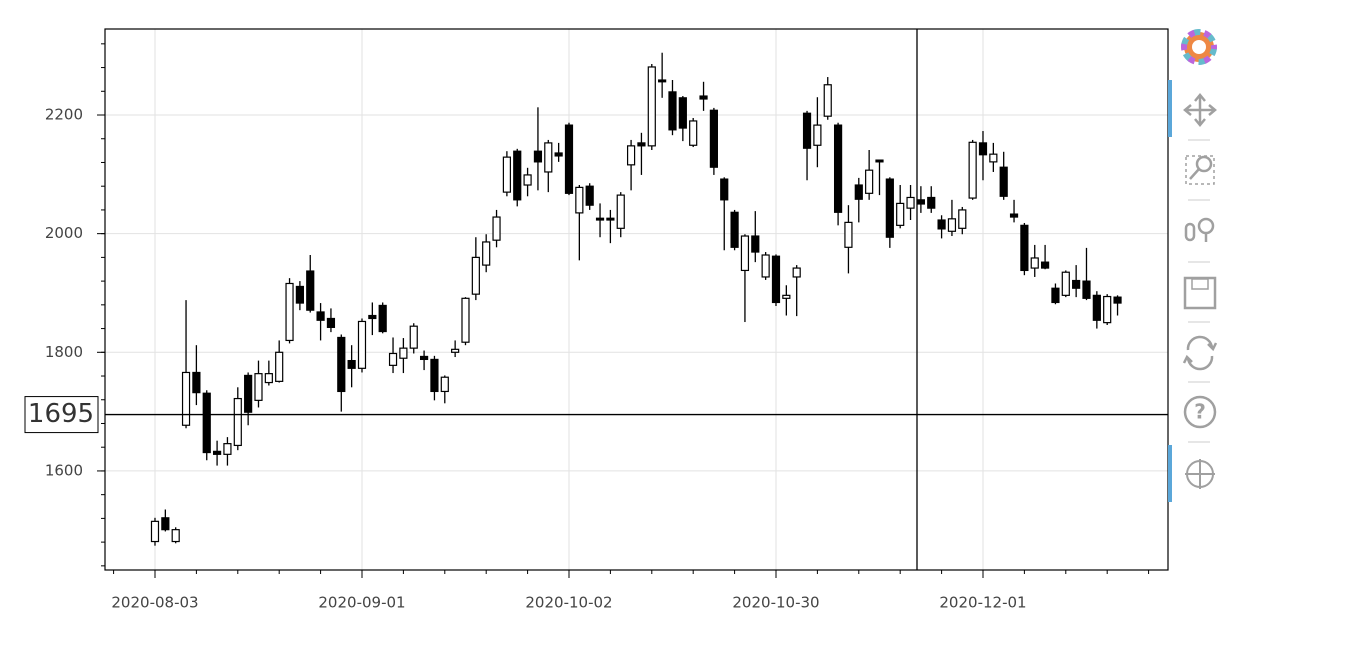  Describe the element at coordinates (1200, 110) in the screenshot. I see `pan-tool` at that location.